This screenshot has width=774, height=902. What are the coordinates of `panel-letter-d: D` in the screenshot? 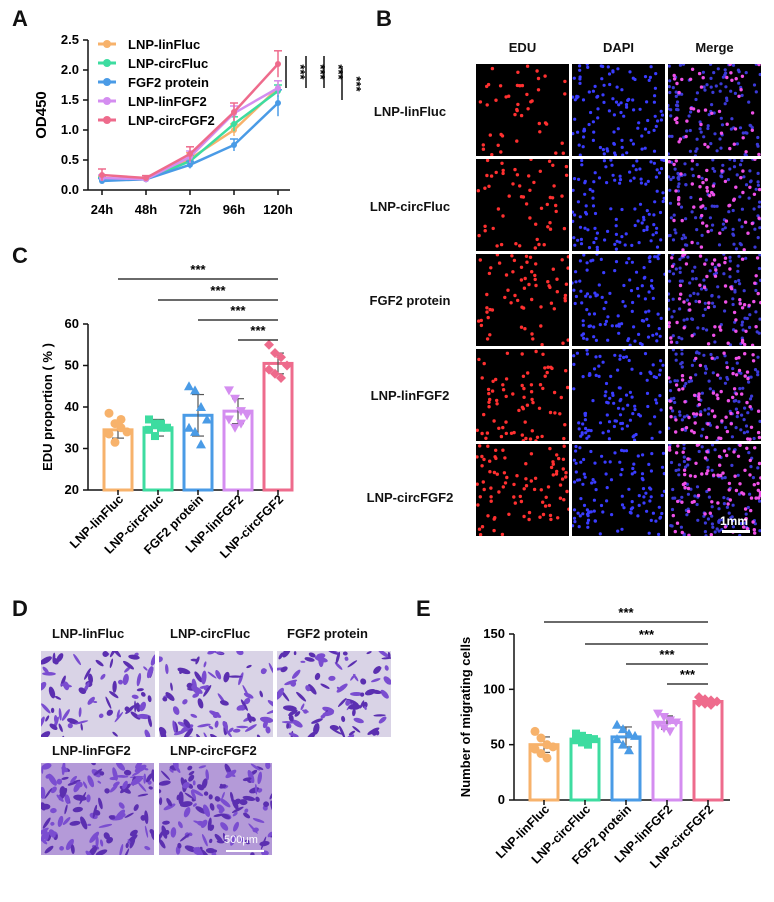 It's located at (20, 608).